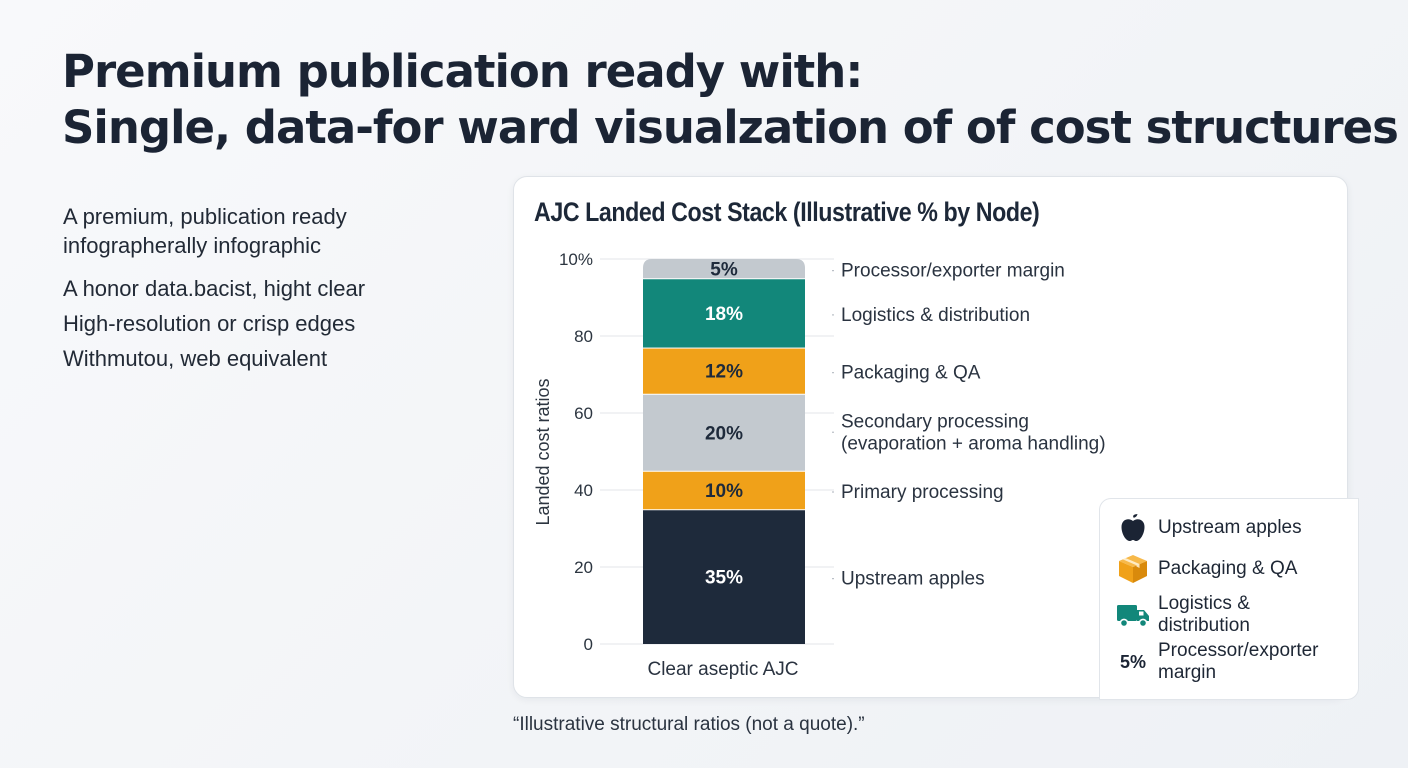 This screenshot has height=768, width=1408. What do you see at coordinates (953, 271) in the screenshot?
I see `annotation-processor-exporter-margin: Processor/exporter margin` at bounding box center [953, 271].